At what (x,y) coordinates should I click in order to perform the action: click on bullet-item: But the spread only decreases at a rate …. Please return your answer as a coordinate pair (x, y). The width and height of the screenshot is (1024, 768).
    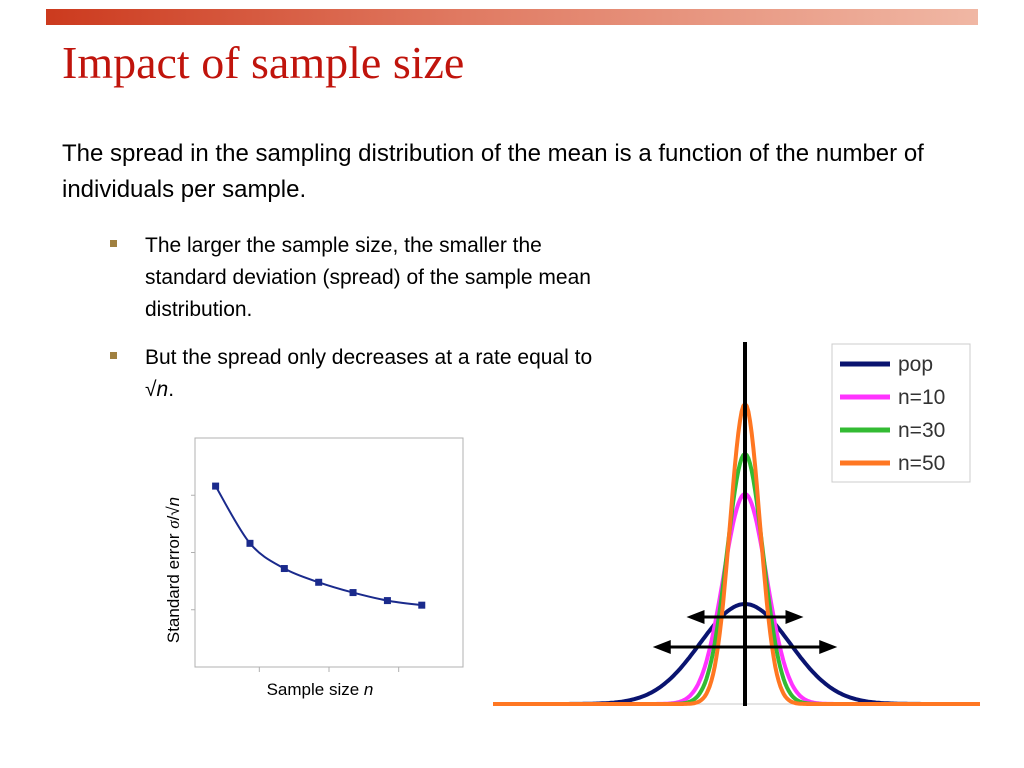
    Looking at the image, I should click on (358, 374).